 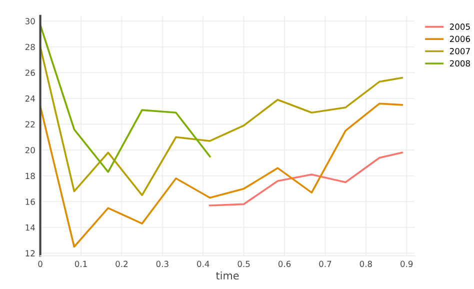 What do you see at coordinates (460, 63) in the screenshot?
I see `legend-label: 2008` at bounding box center [460, 63].